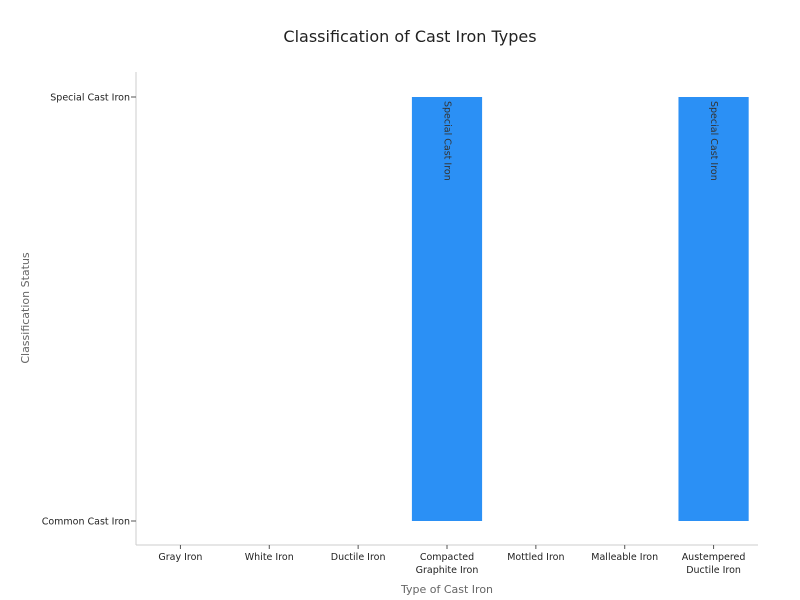 Image resolution: width=800 pixels, height=600 pixels. What do you see at coordinates (409, 36) in the screenshot?
I see `chart-title: Classification of Cast Iron Types` at bounding box center [409, 36].